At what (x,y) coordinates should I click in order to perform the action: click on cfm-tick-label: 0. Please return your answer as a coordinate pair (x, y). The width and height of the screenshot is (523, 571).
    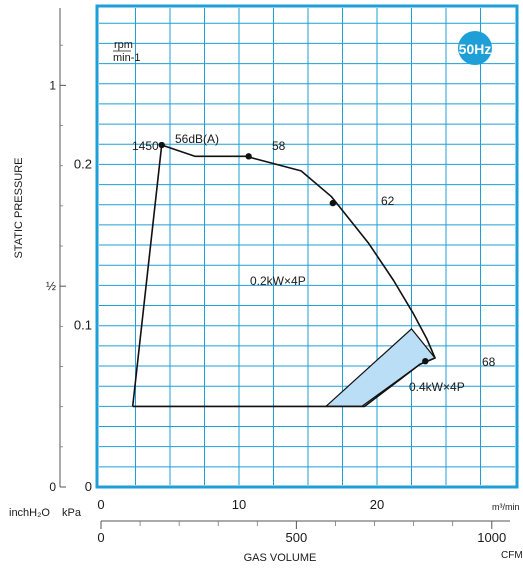
    Looking at the image, I should click on (100, 537).